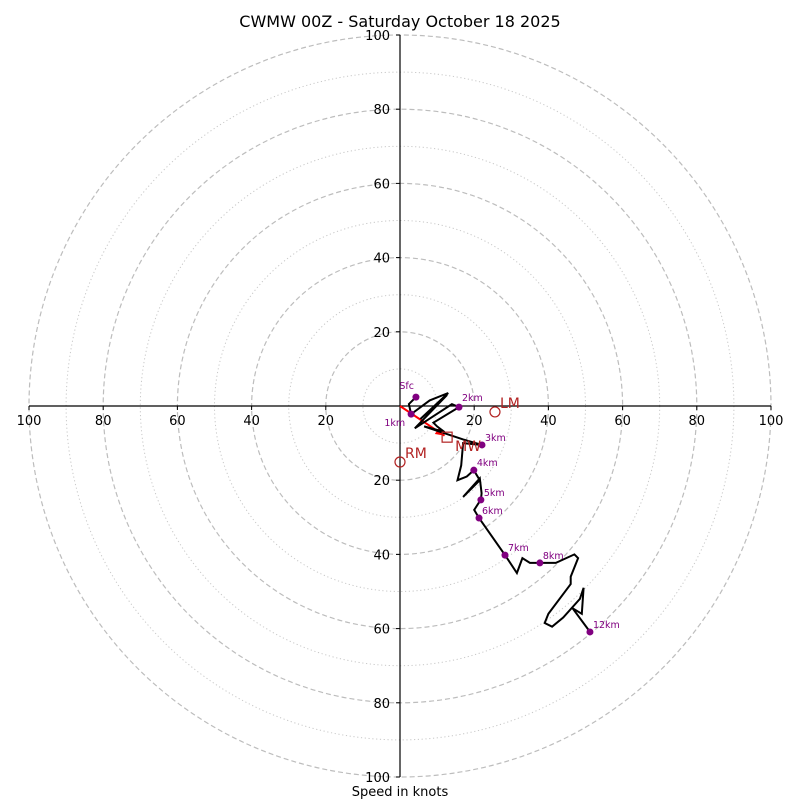 The height and width of the screenshot is (800, 800). Describe the element at coordinates (394, 423) in the screenshot. I see `height-label-1km: 1km` at that location.